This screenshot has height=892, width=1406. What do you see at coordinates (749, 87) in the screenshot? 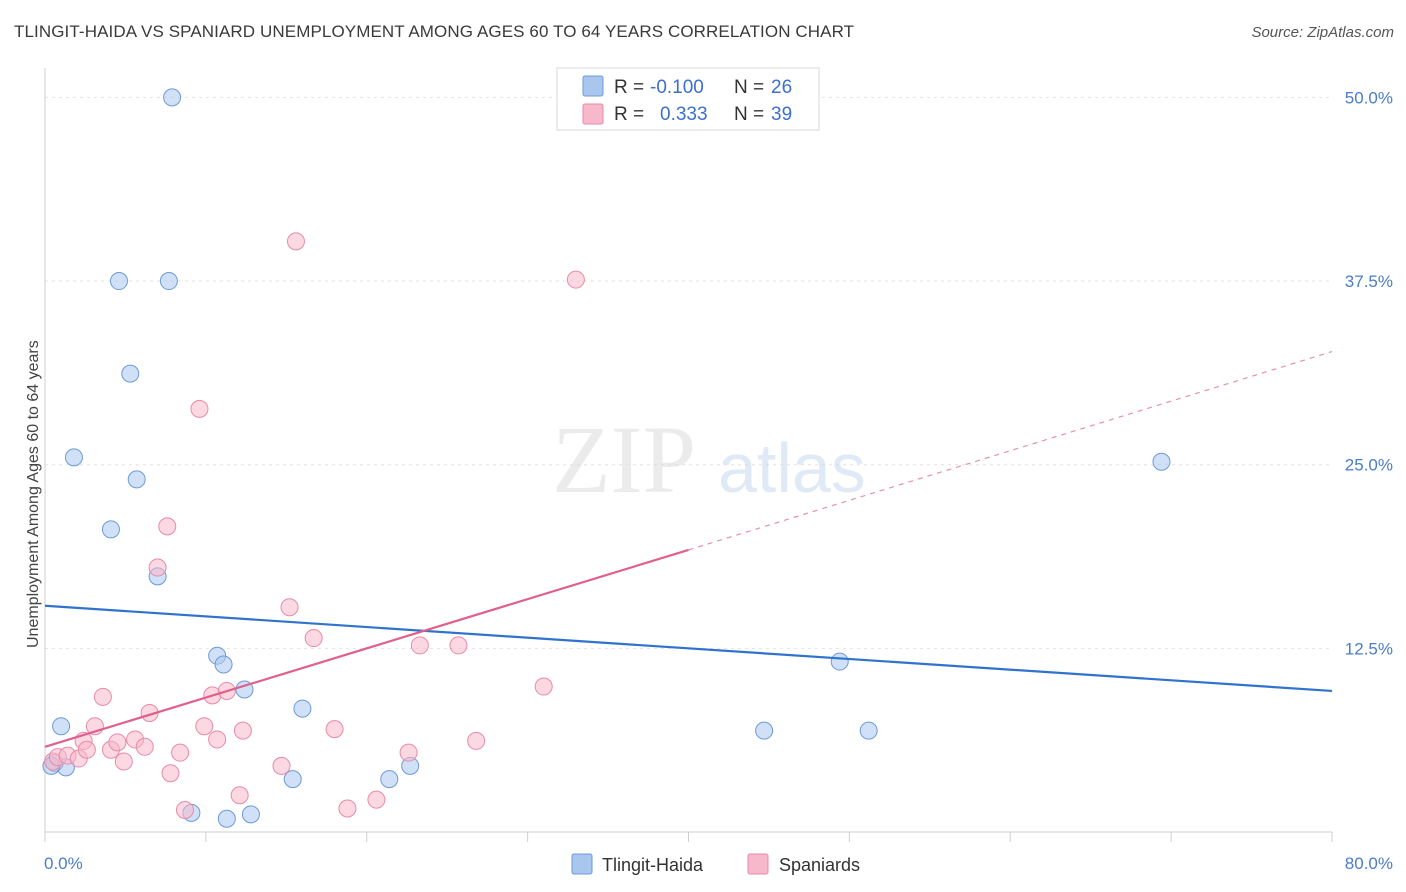
I see `legend-n-label-1: N =` at bounding box center [749, 87].